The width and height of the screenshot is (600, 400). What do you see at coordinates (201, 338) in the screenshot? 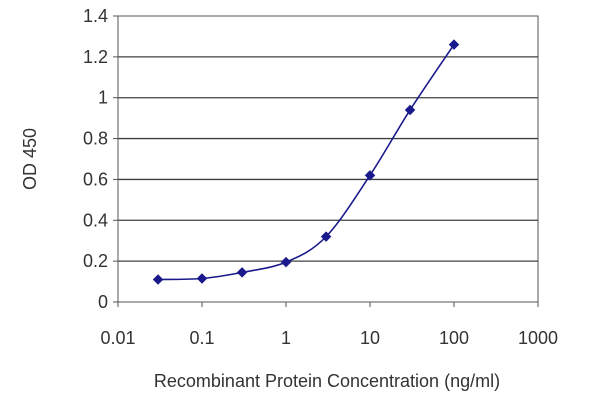
I see `x-tick-label: 0.1` at bounding box center [201, 338].